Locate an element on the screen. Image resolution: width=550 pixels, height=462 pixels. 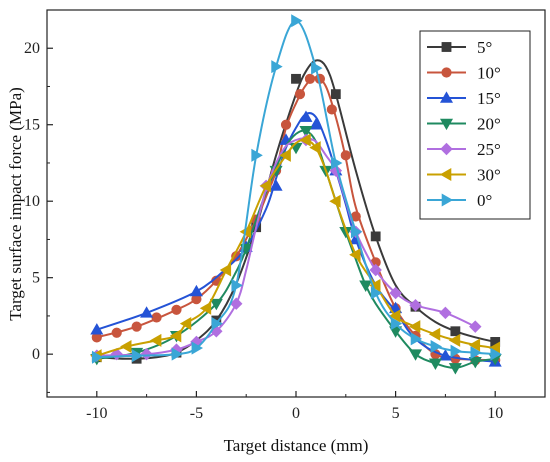
x-tick-label: -10 is located at coordinates (96, 413).